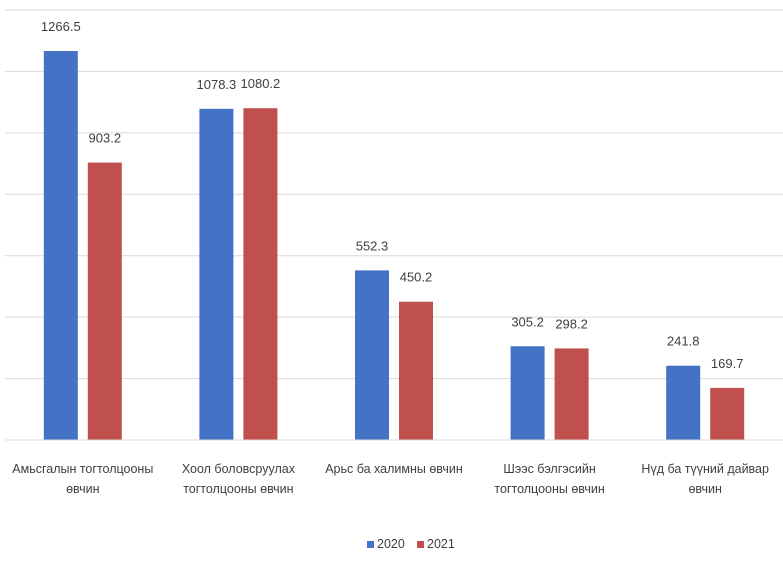  What do you see at coordinates (527, 321) in the screenshot?
I see `value-label-2020-3: 305.2` at bounding box center [527, 321].